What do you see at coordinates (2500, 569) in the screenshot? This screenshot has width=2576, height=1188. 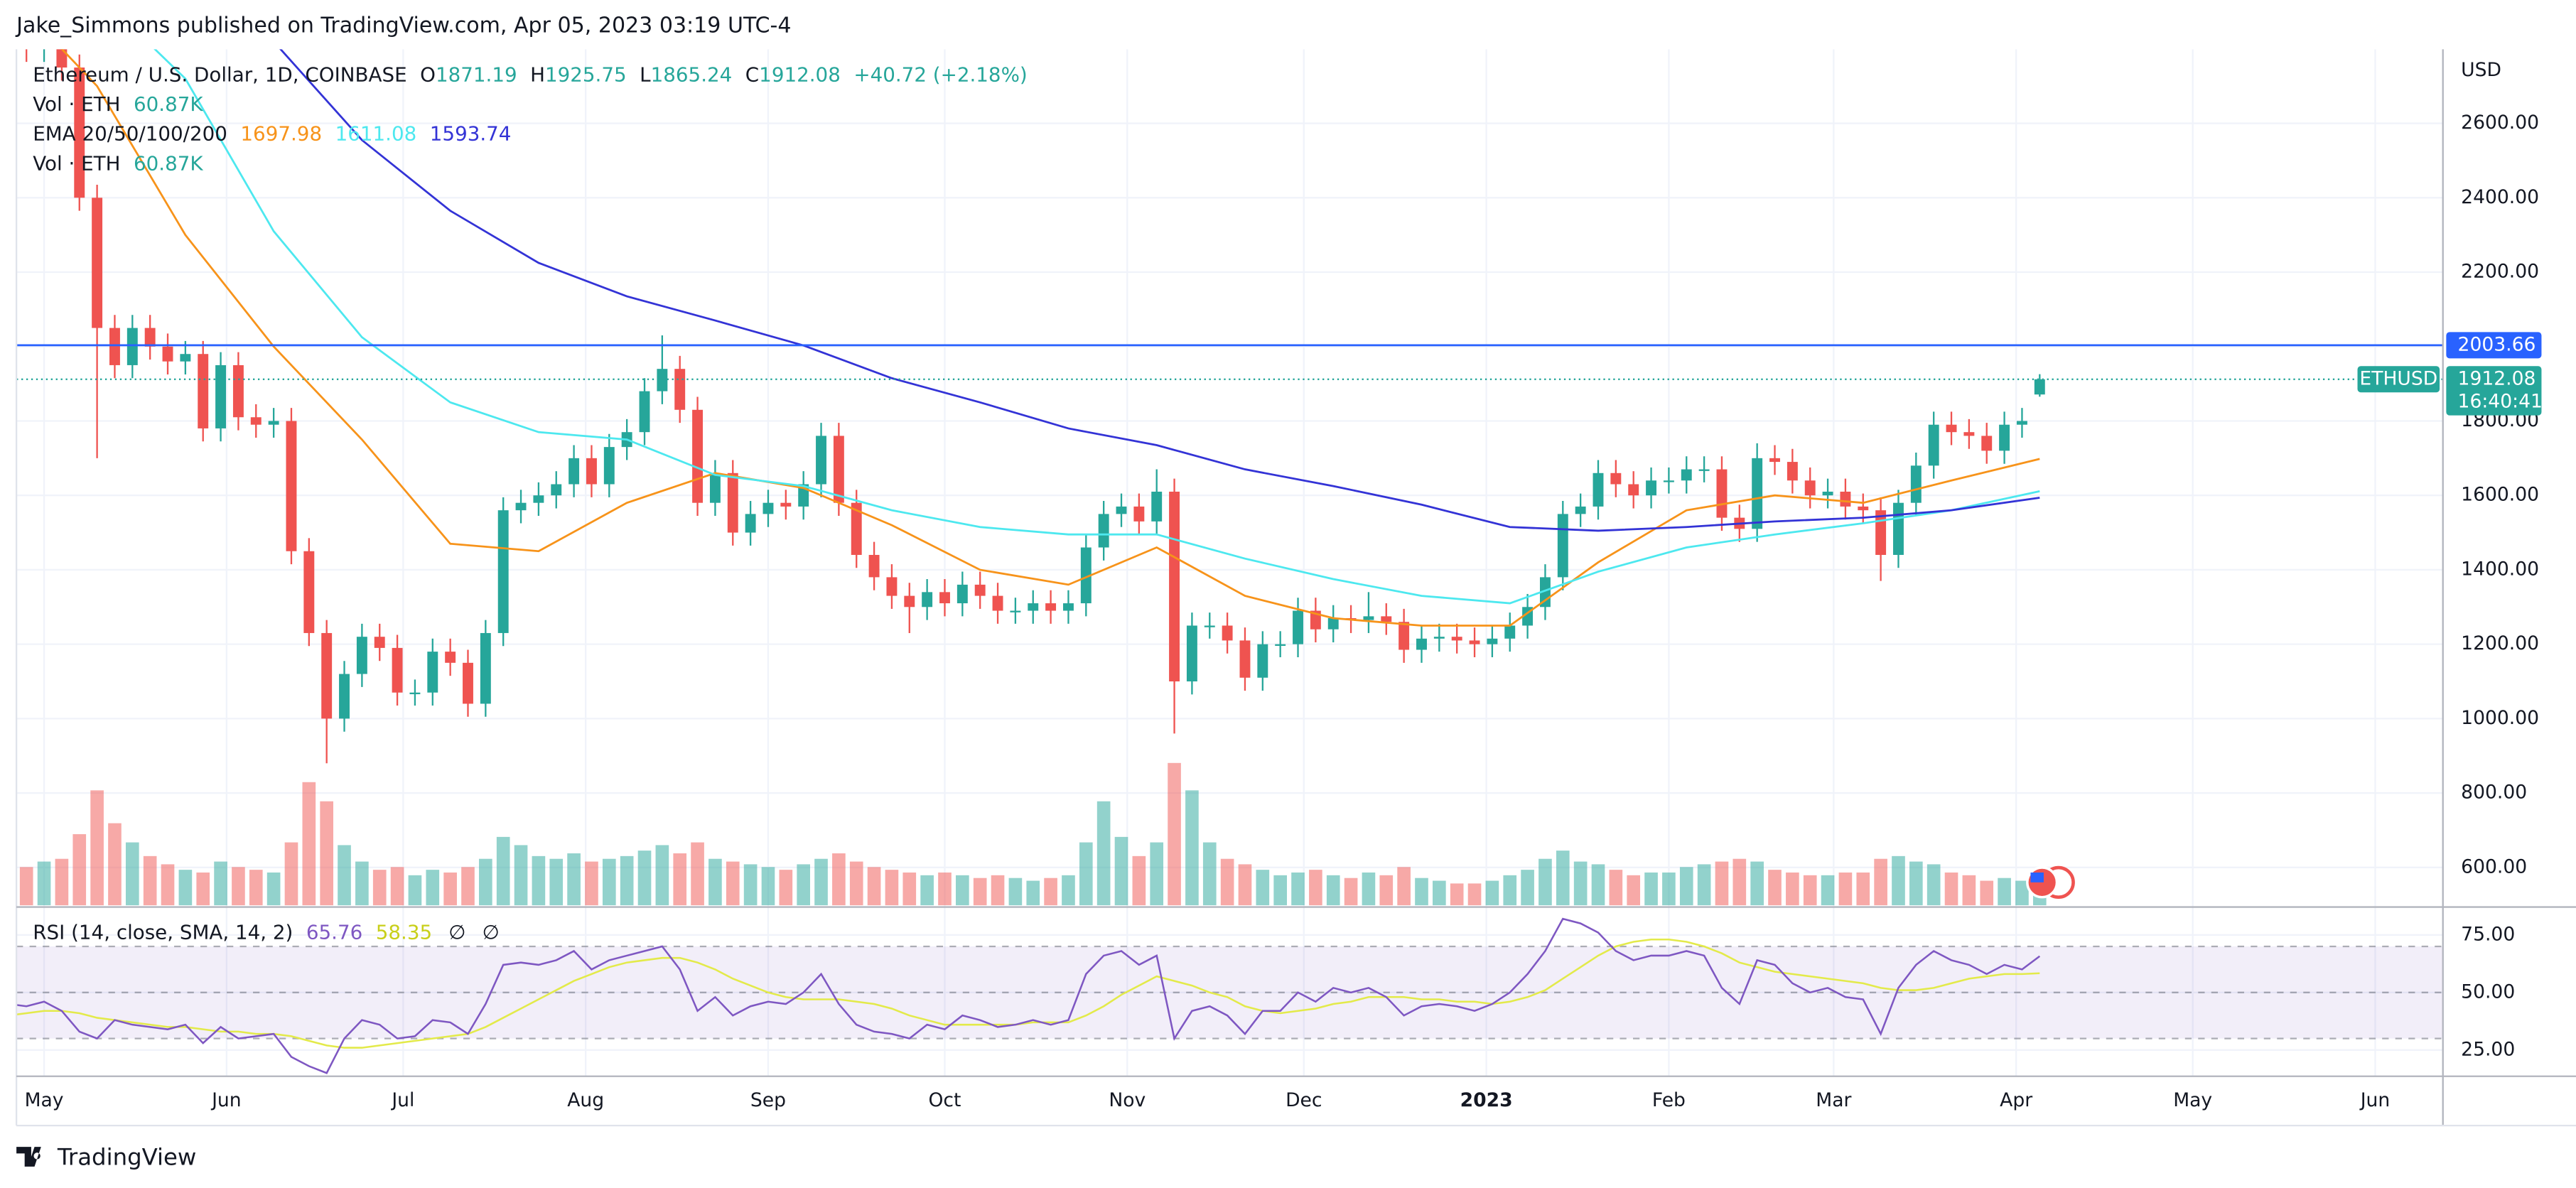 I see `y-tick-label: 1400.00` at bounding box center [2500, 569].